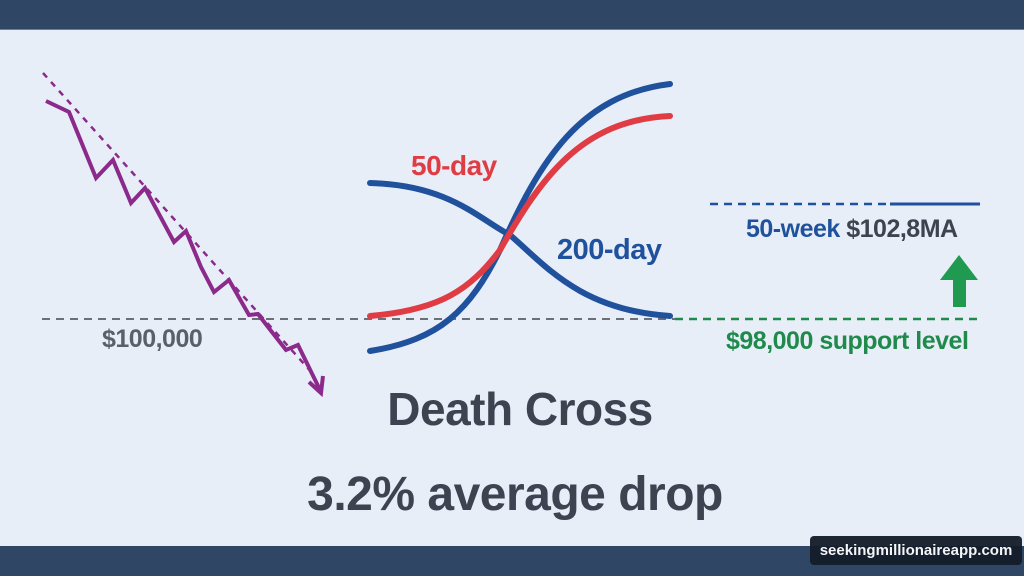 This screenshot has width=1024, height=576. I want to click on up-arrow-icon, so click(959, 281).